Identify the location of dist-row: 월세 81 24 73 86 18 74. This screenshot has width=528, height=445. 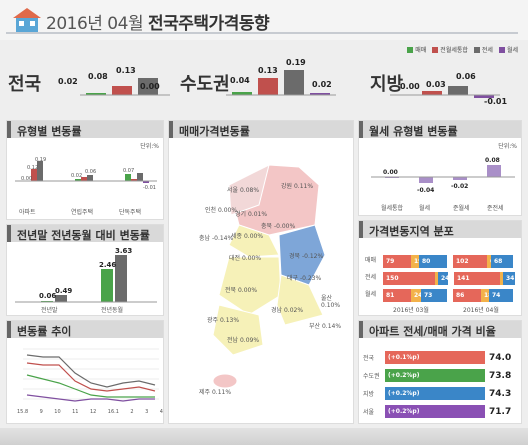
(441, 295).